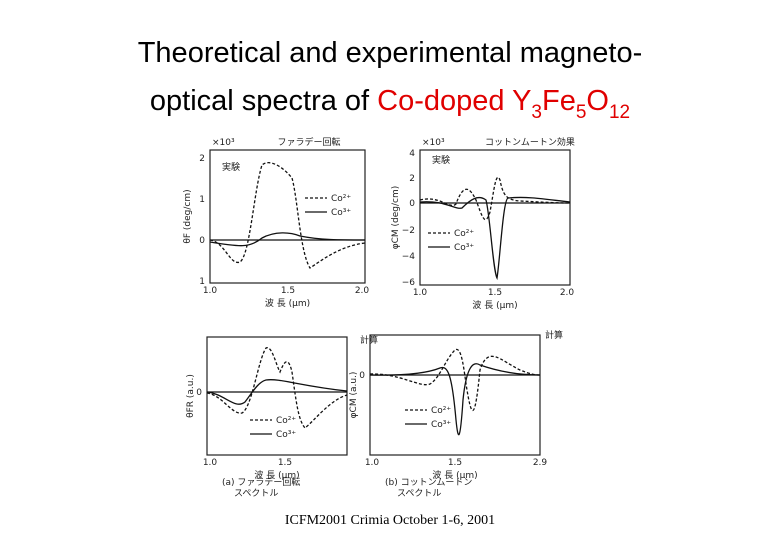 Image resolution: width=780 pixels, height=540 pixels. What do you see at coordinates (536, 112) in the screenshot?
I see `subscript: 3` at bounding box center [536, 112].